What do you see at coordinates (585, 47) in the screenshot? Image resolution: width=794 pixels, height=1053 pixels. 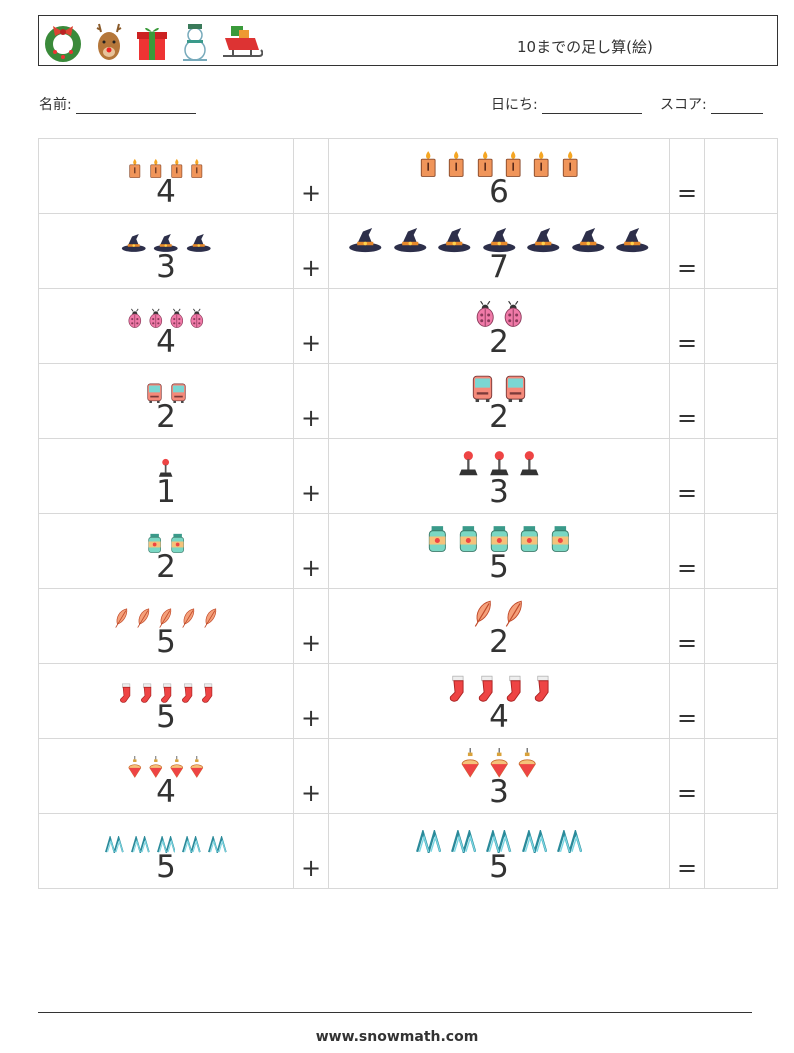 I see `worksheet-title: 10までの足し算(絵)` at bounding box center [585, 47].